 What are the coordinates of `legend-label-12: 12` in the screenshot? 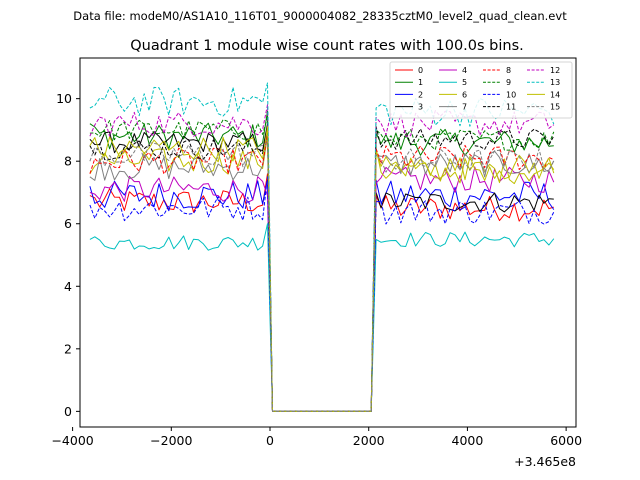 It's located at (555, 70).